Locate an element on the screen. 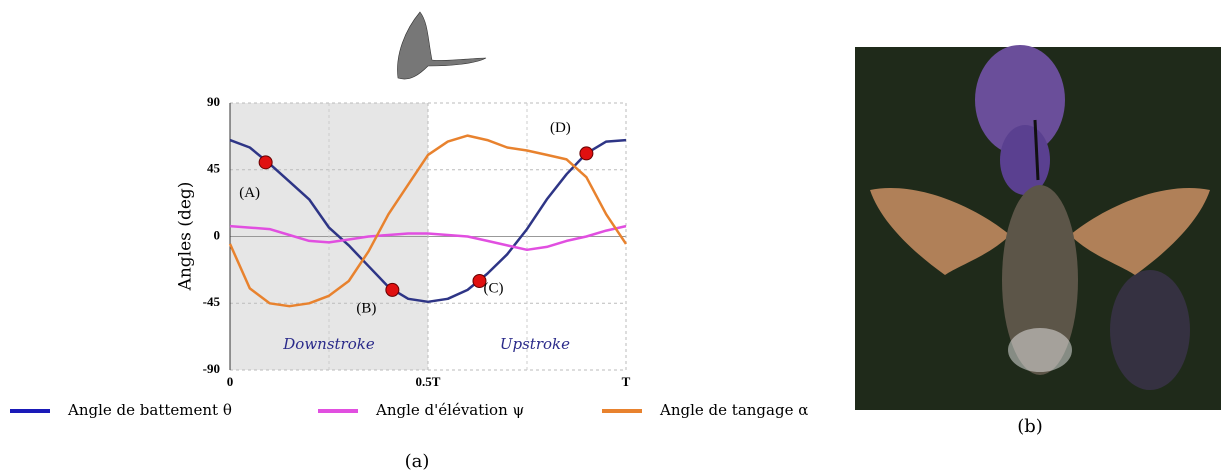  legend-label: Angle de tangage α is located at coordinates (733, 410).